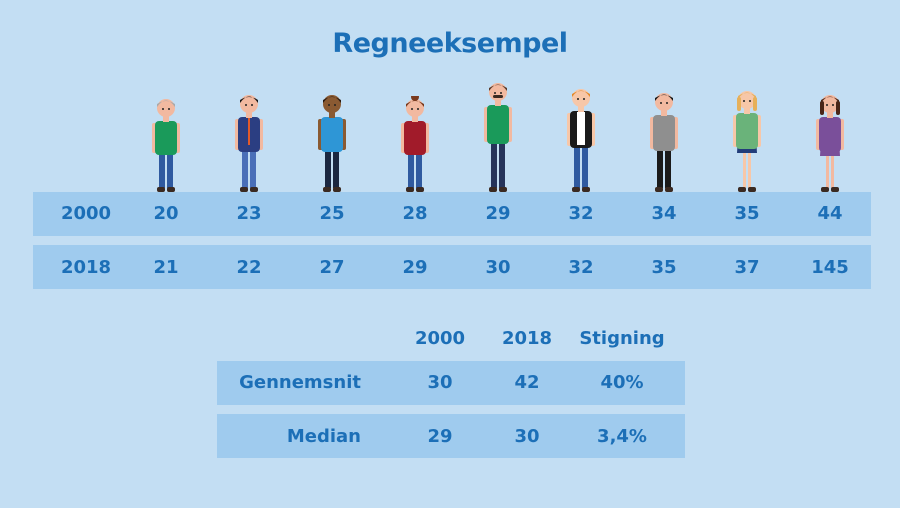 This screenshot has height=508, width=900. What do you see at coordinates (498, 137) in the screenshot?
I see `older-man-green-jacket-icon` at bounding box center [498, 137].